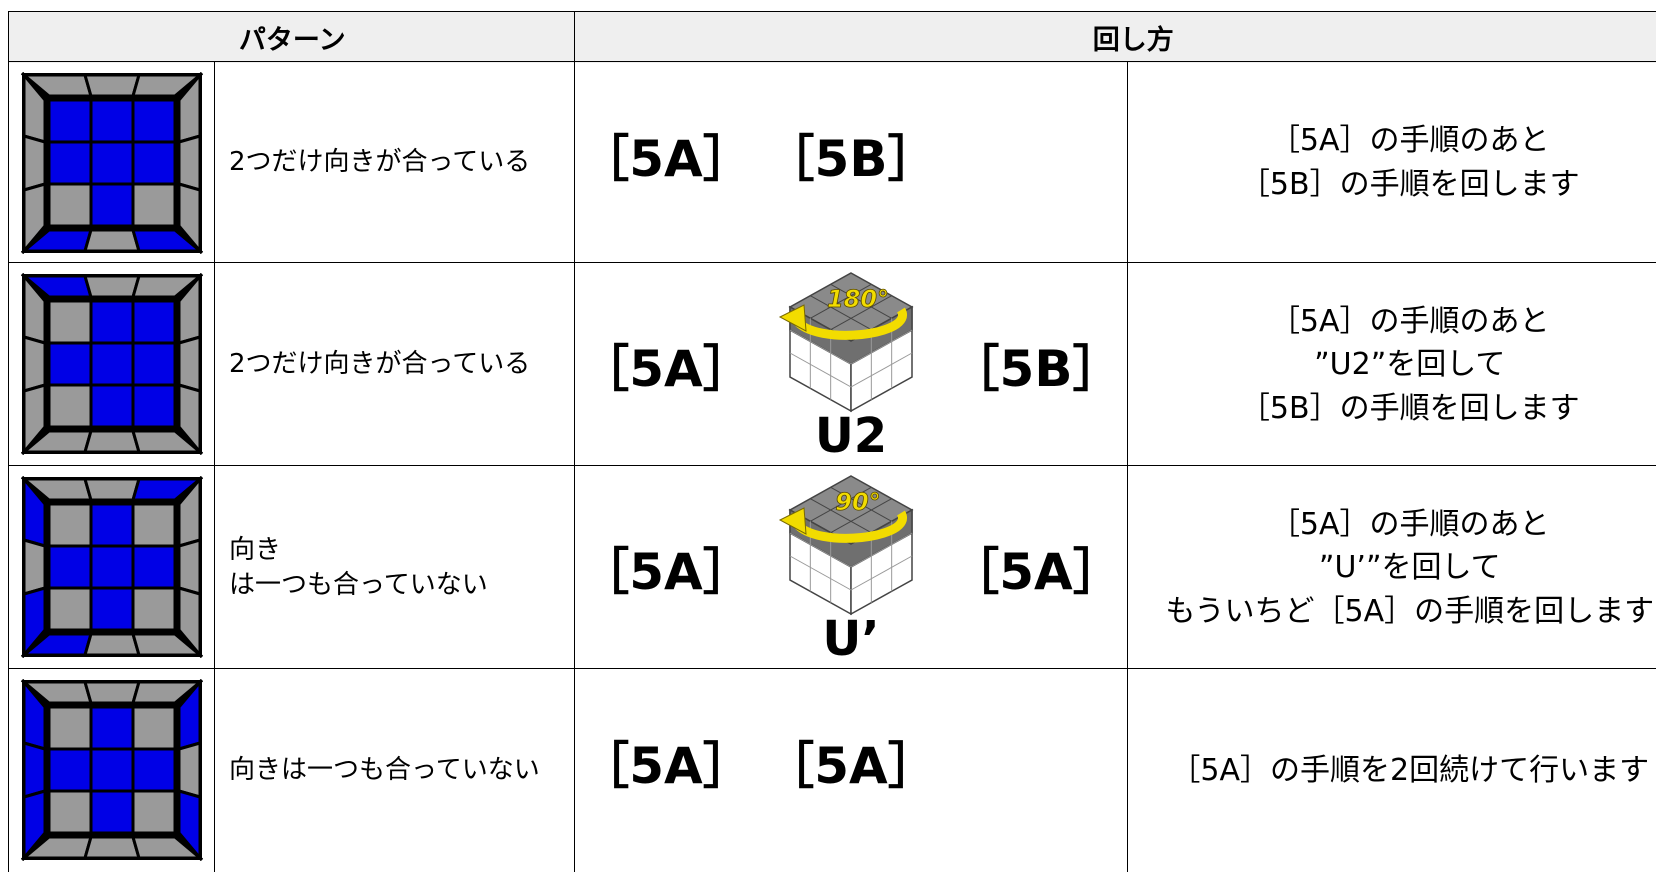  What do you see at coordinates (1409, 524) in the screenshot?
I see `description-text: ［5A］の手順のあと` at bounding box center [1409, 524].